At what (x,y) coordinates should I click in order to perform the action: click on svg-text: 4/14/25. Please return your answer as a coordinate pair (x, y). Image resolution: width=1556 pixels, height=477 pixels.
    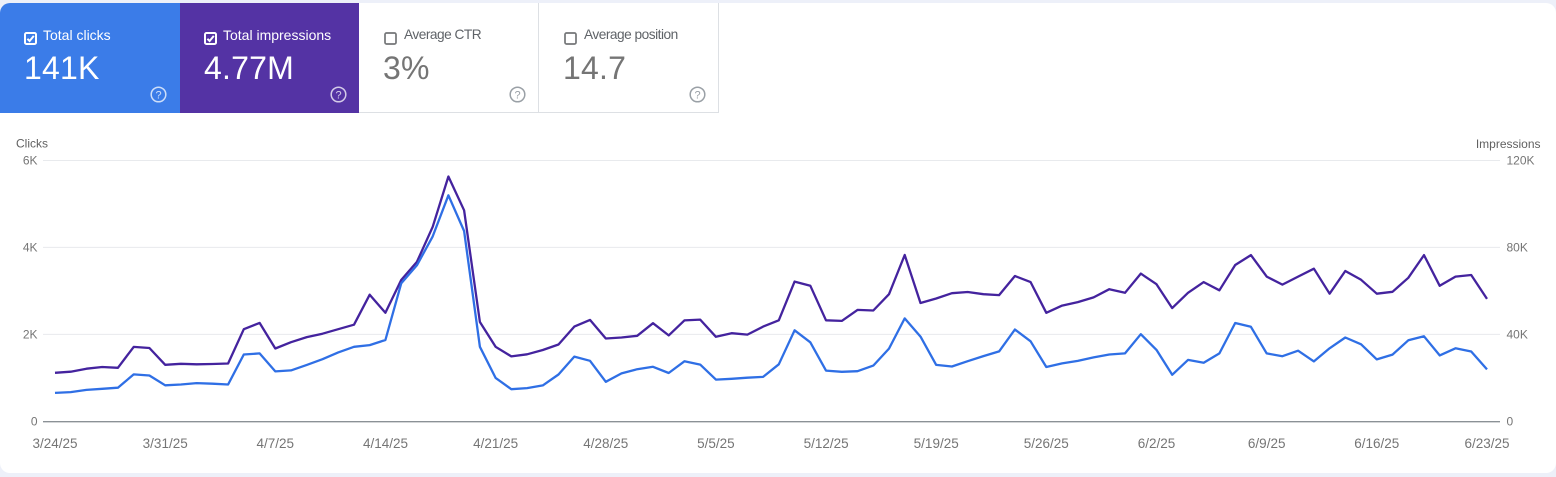
    Looking at the image, I should click on (385, 443).